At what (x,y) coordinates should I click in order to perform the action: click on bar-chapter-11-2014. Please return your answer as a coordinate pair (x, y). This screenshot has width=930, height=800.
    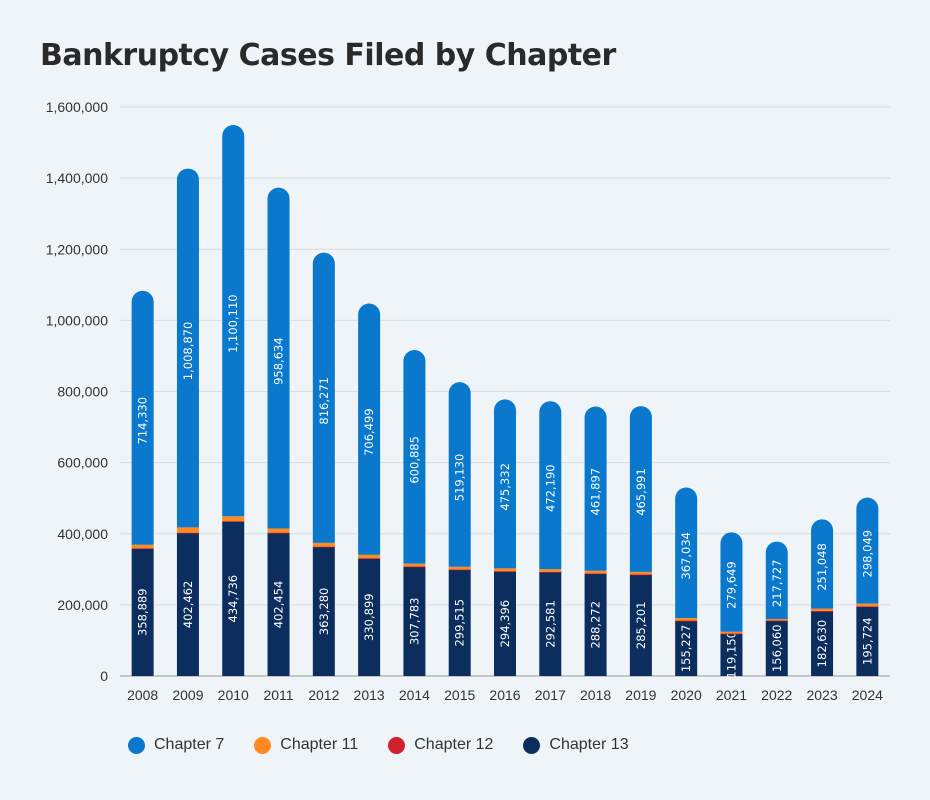
    Looking at the image, I should click on (414, 565).